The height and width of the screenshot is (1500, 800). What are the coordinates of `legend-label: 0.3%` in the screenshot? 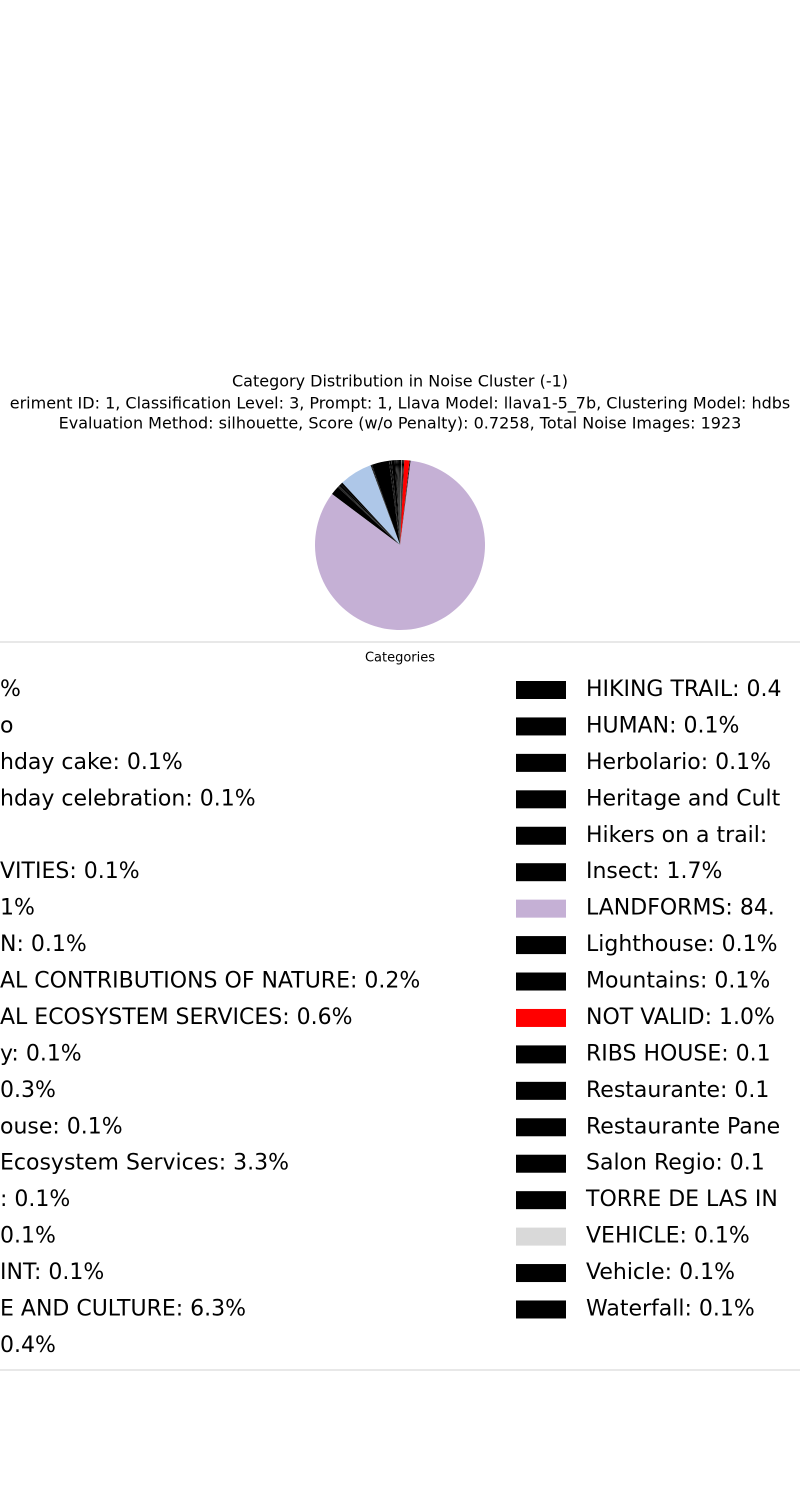 It's located at (28, 1090).